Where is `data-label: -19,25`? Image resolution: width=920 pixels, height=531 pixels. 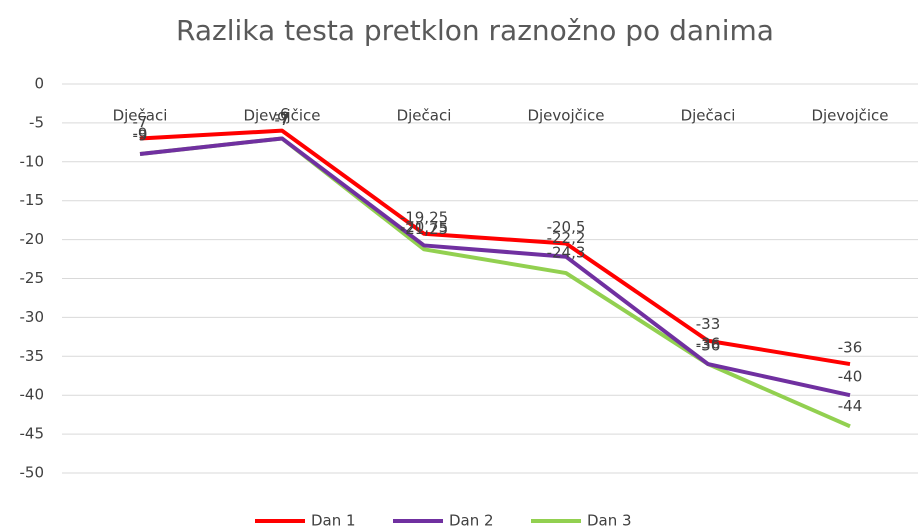 data-label: -19,25 is located at coordinates (424, 217).